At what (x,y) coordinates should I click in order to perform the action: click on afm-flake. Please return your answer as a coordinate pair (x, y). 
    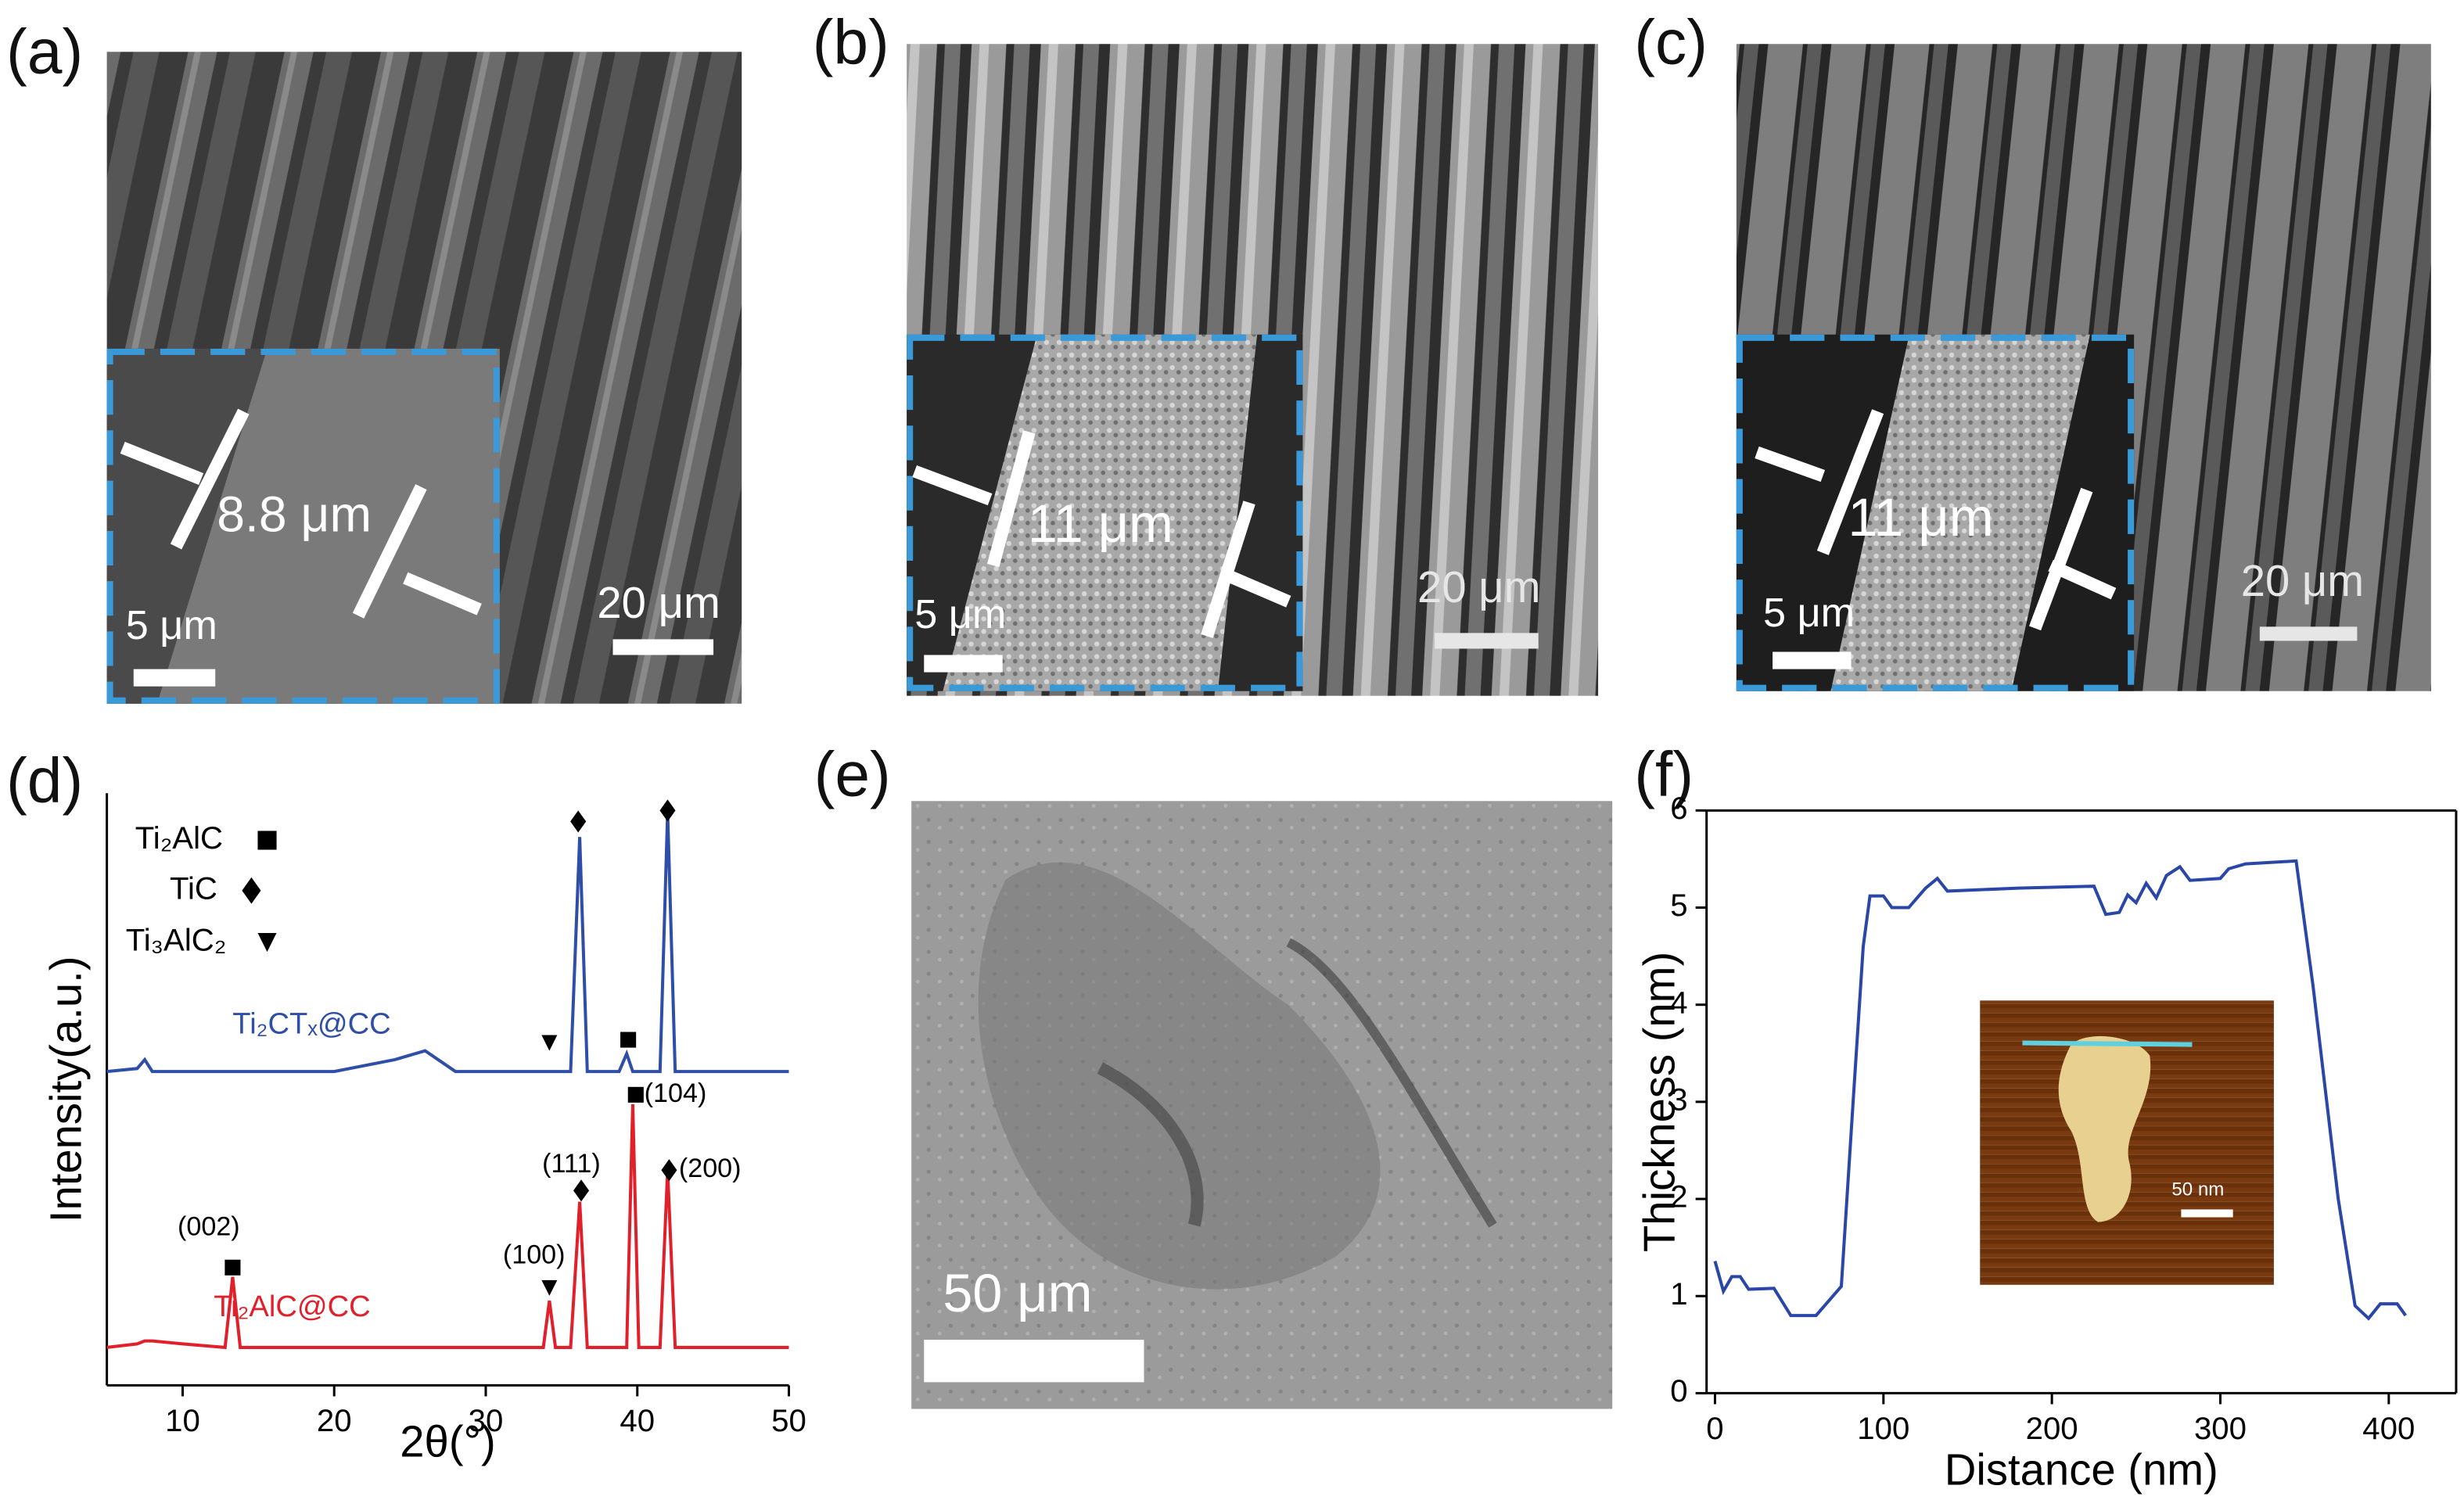
    Looking at the image, I should click on (2104, 1128).